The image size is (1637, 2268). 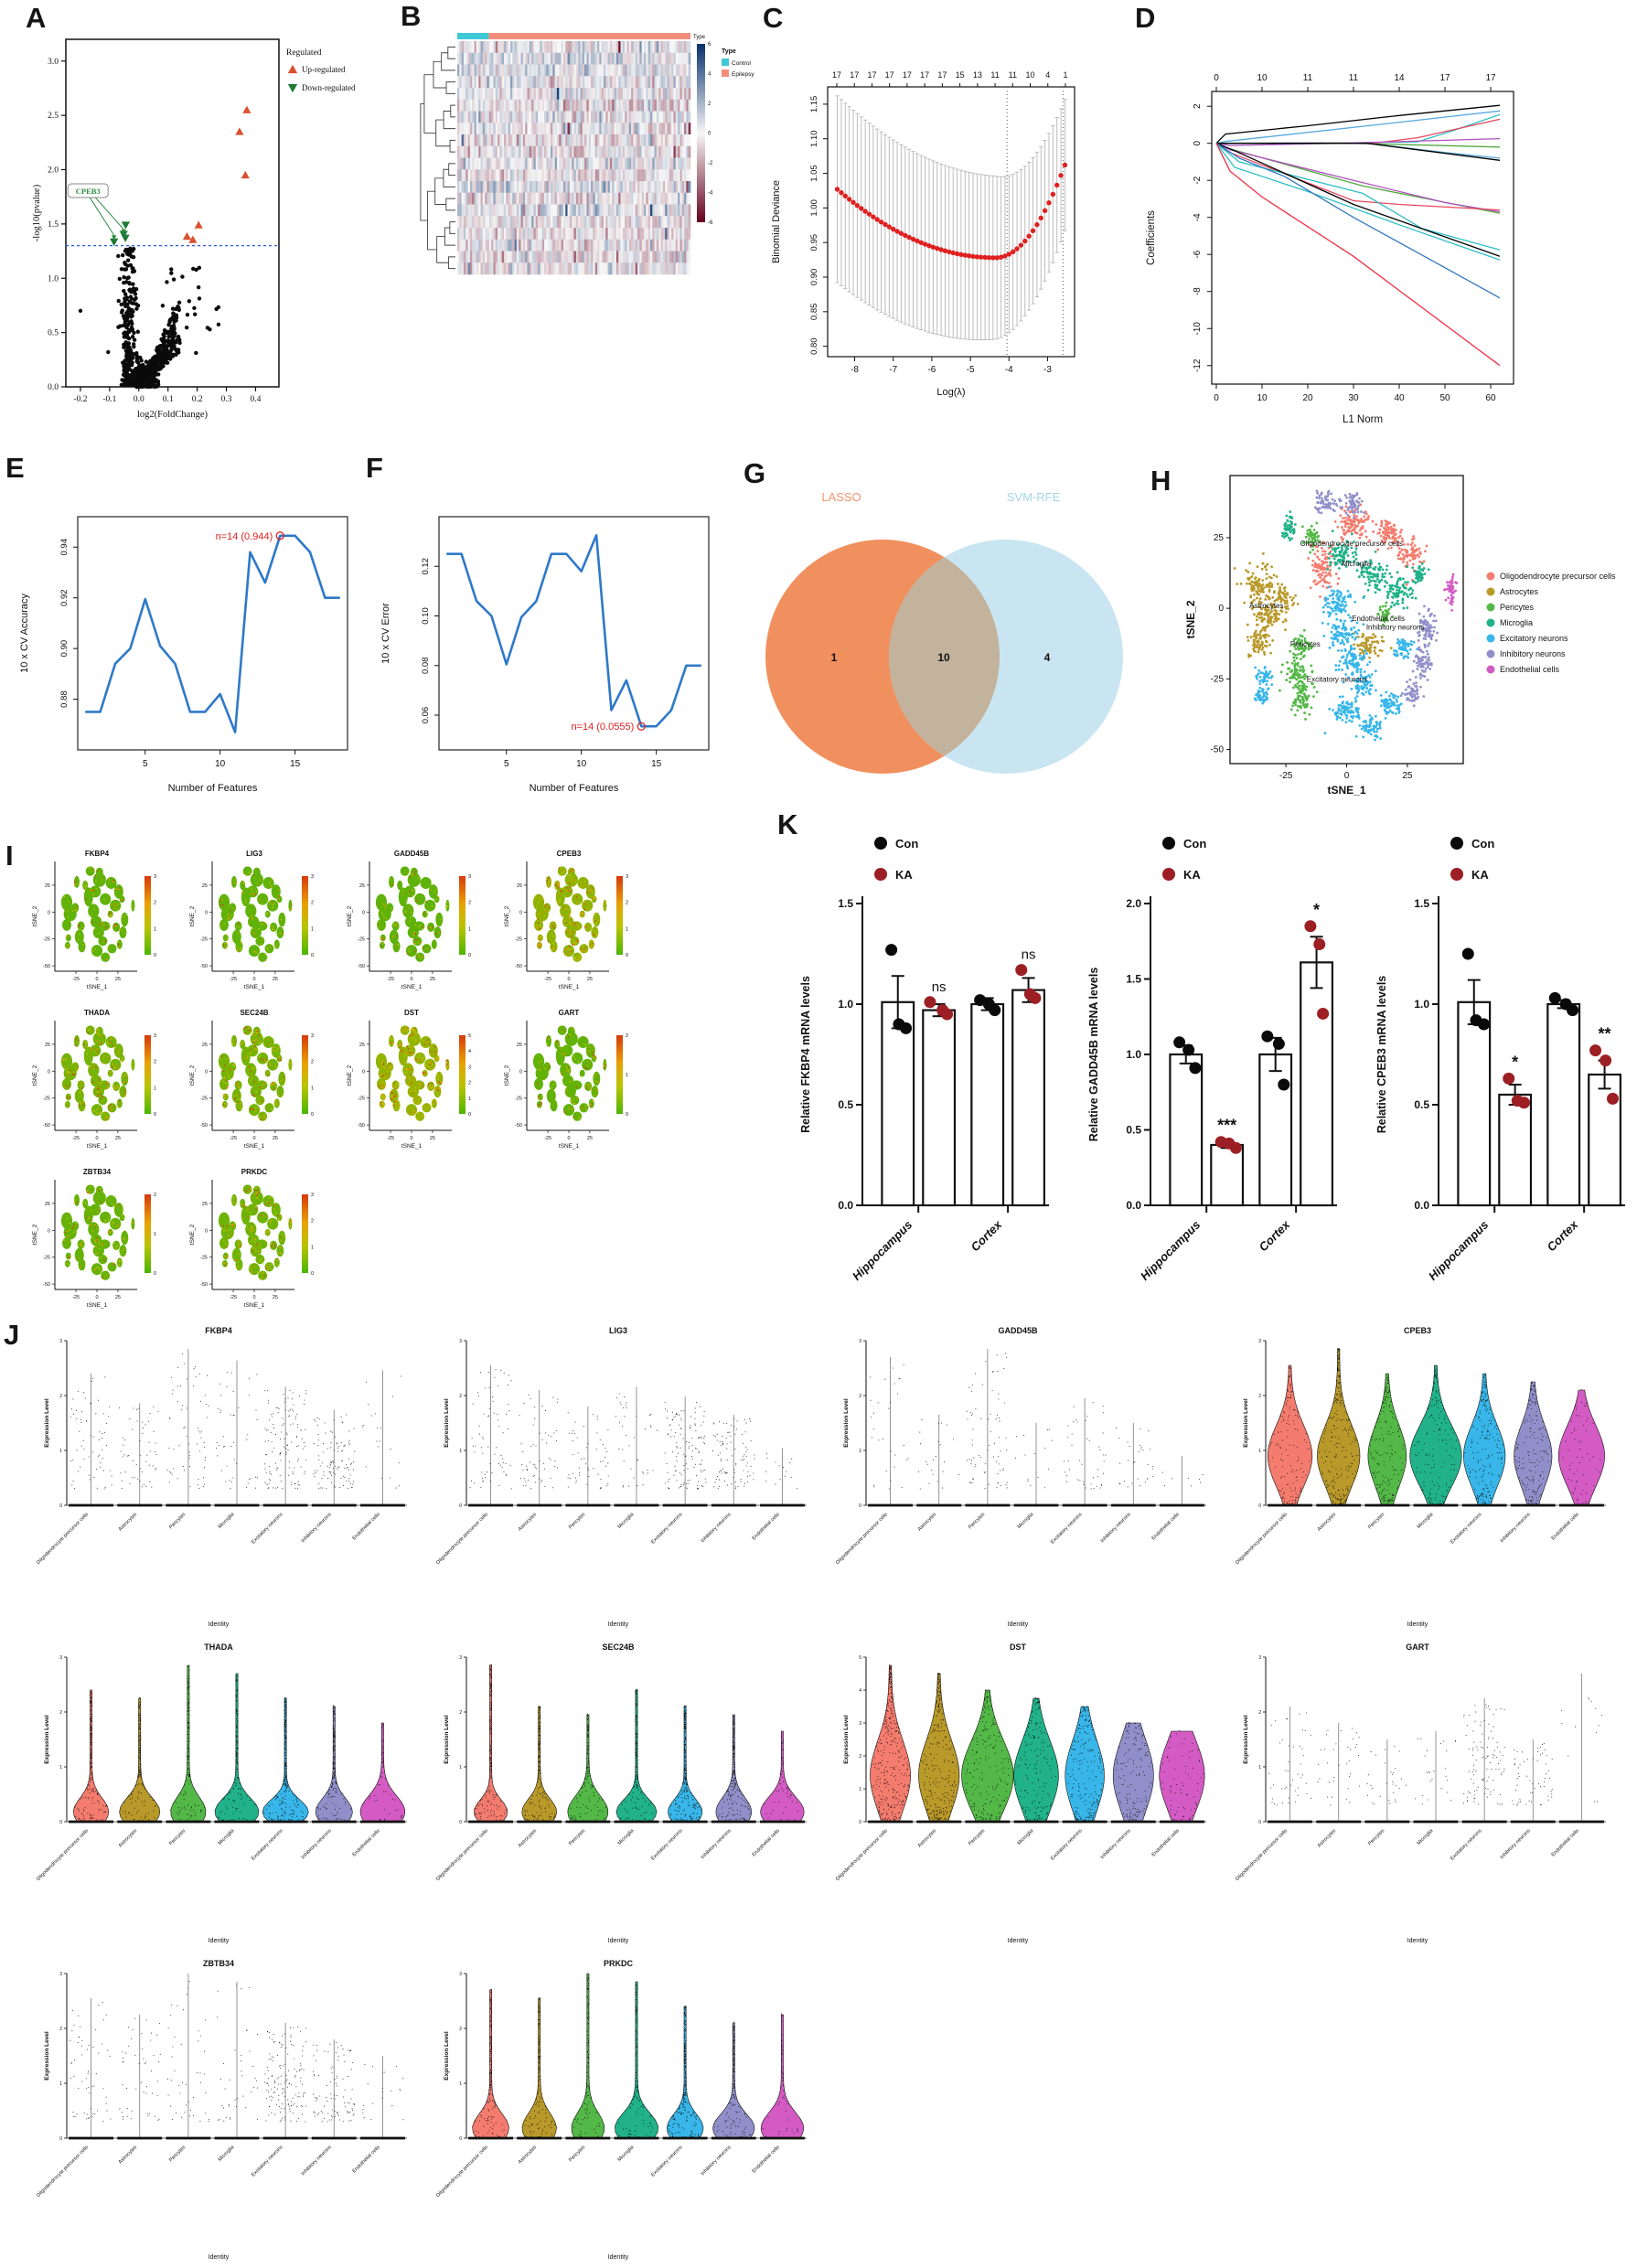 I want to click on panel-label-h: H, so click(x=1161, y=481).